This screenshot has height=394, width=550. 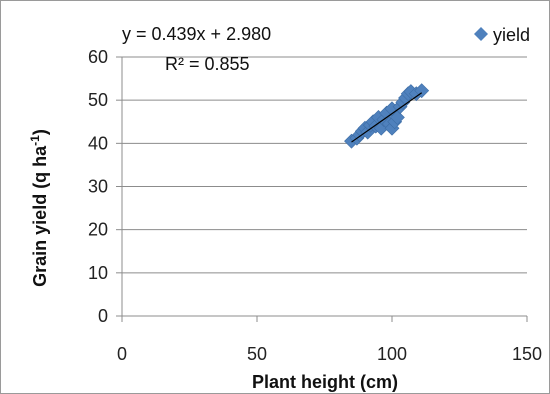 What do you see at coordinates (329, 354) in the screenshot?
I see `x-tick-labels: 0 50 100 150` at bounding box center [329, 354].